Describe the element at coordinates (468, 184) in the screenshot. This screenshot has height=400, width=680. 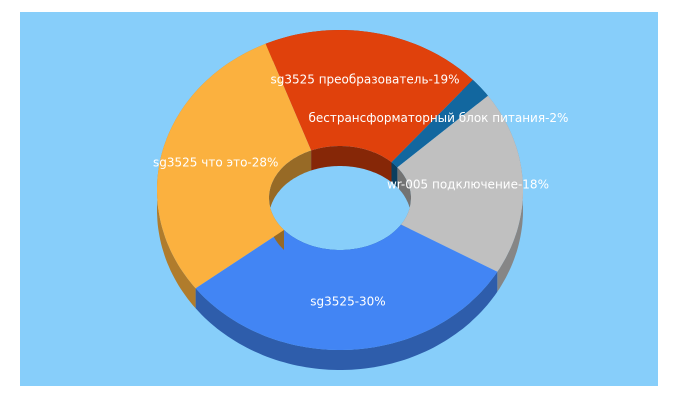
I see `slice-label: wr-005 подключение-18%` at that location.